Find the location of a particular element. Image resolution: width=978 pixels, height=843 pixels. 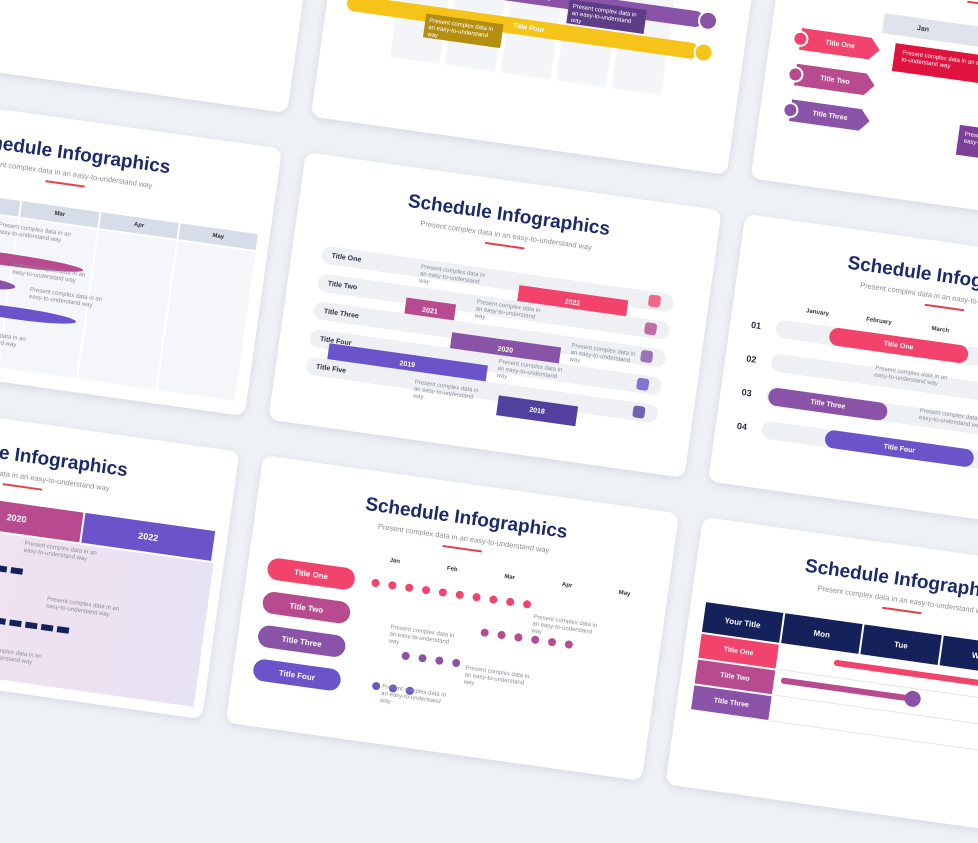

row-label: Title Three is located at coordinates (354, 315).